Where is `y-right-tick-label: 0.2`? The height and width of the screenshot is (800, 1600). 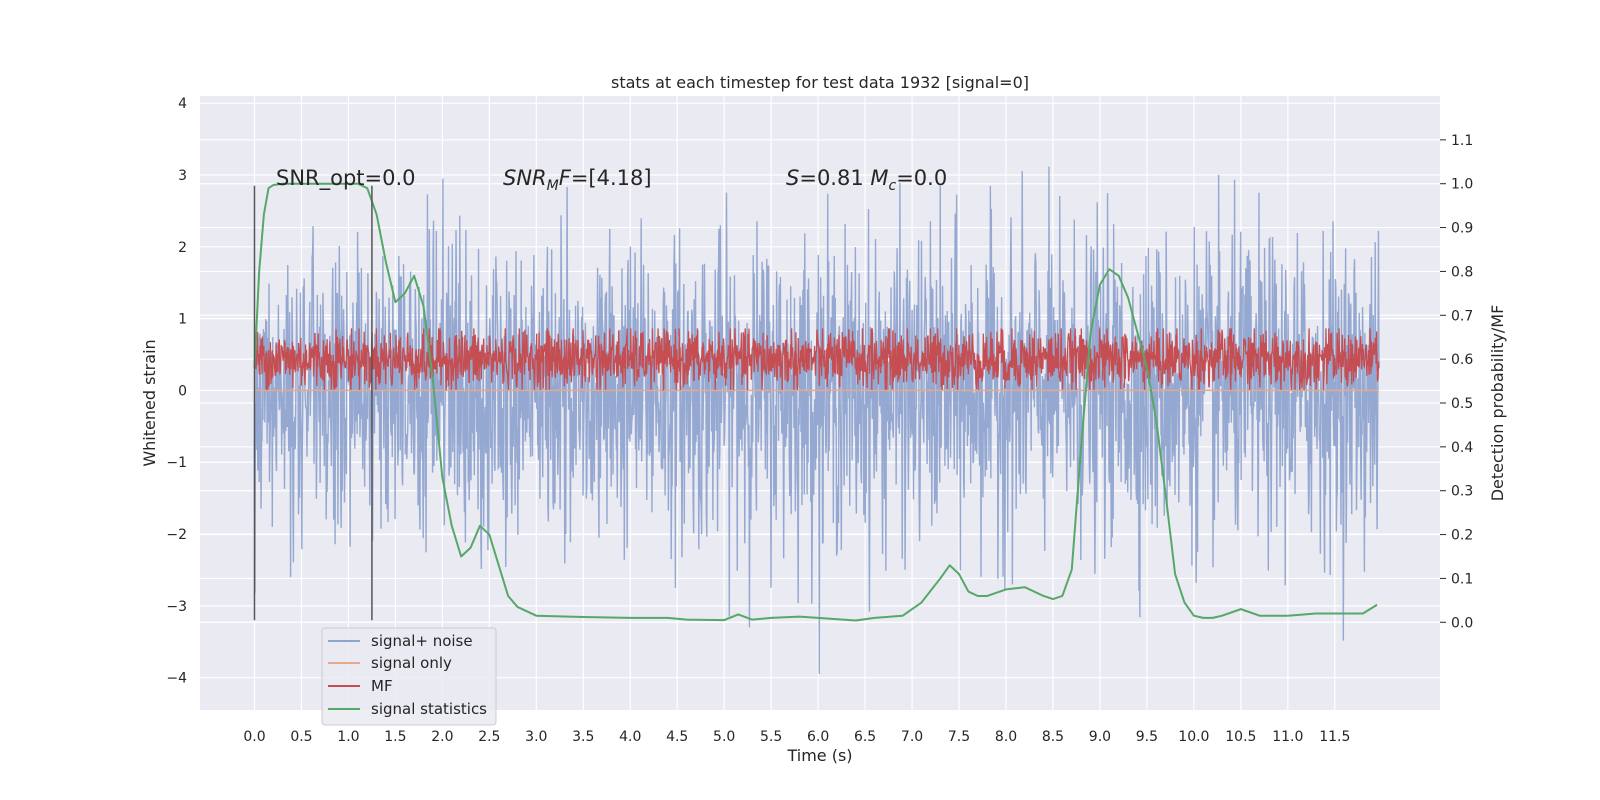 y-right-tick-label: 0.2 is located at coordinates (1462, 536).